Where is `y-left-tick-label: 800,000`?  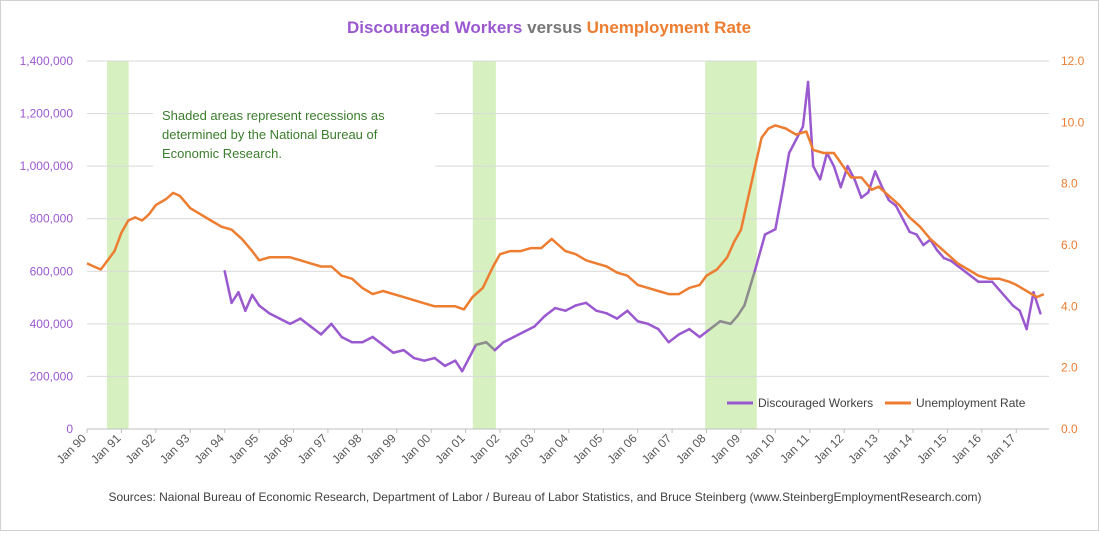 y-left-tick-label: 800,000 is located at coordinates (52, 219).